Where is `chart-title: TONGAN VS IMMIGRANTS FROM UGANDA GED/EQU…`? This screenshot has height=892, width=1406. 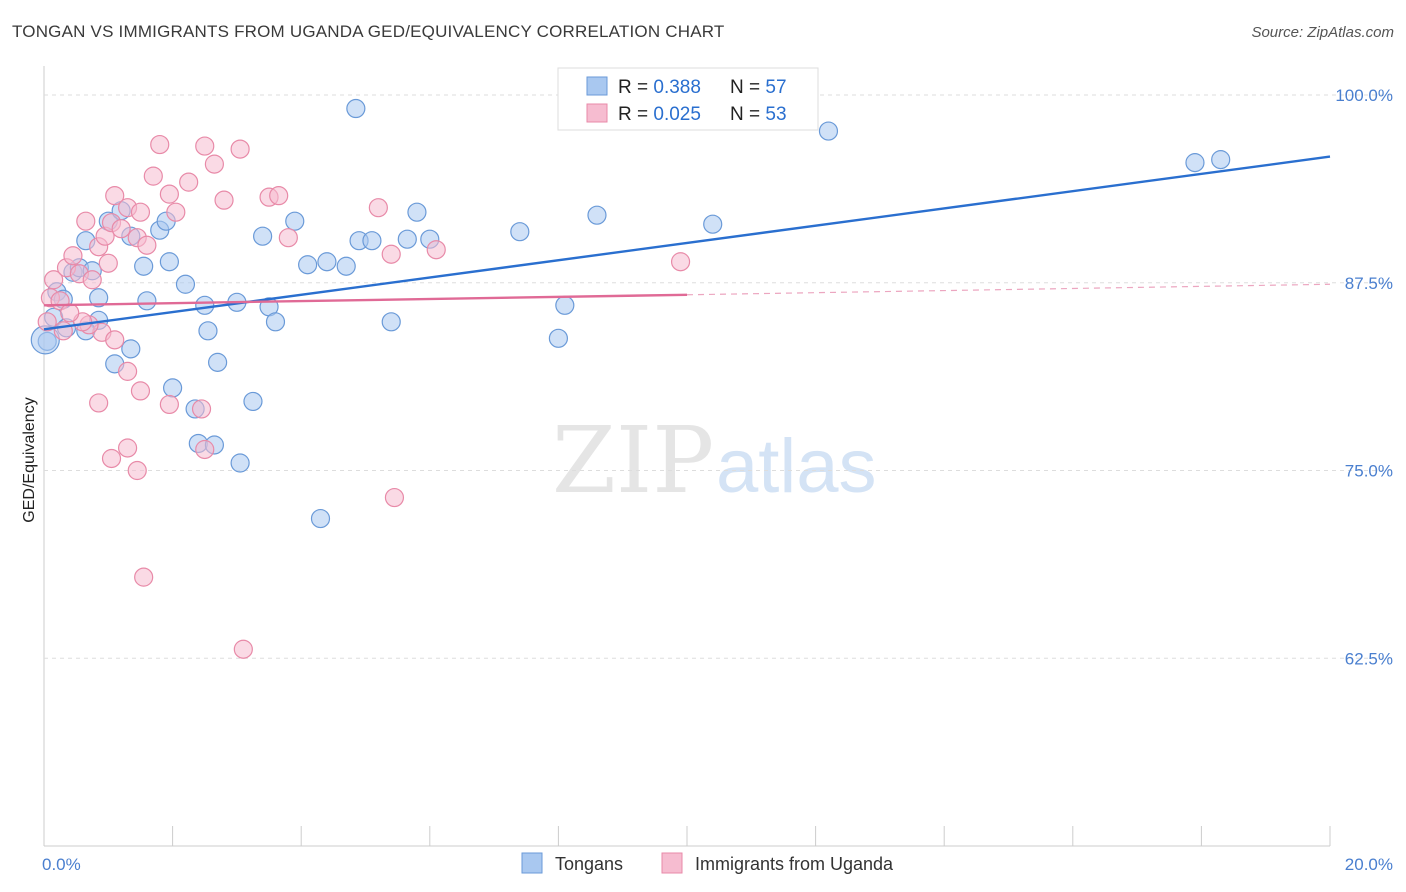 chart-title: TONGAN VS IMMIGRANTS FROM UGANDA GED/EQU… is located at coordinates (368, 31).